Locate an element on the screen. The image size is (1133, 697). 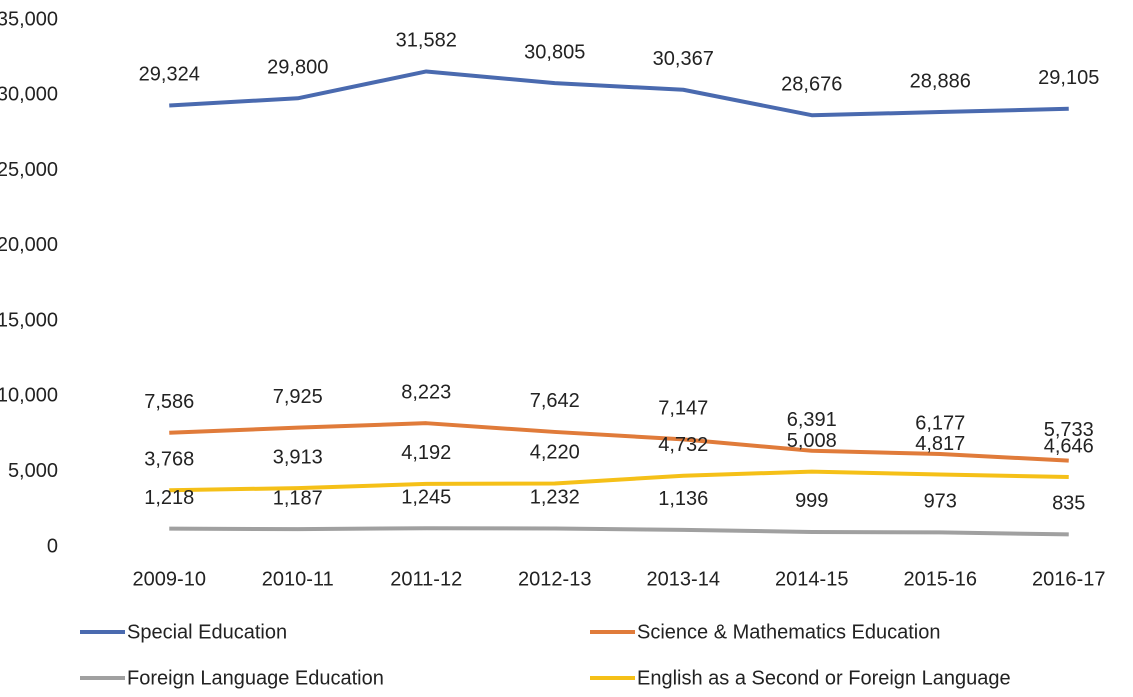
data-label: 4,192 is located at coordinates (426, 453).